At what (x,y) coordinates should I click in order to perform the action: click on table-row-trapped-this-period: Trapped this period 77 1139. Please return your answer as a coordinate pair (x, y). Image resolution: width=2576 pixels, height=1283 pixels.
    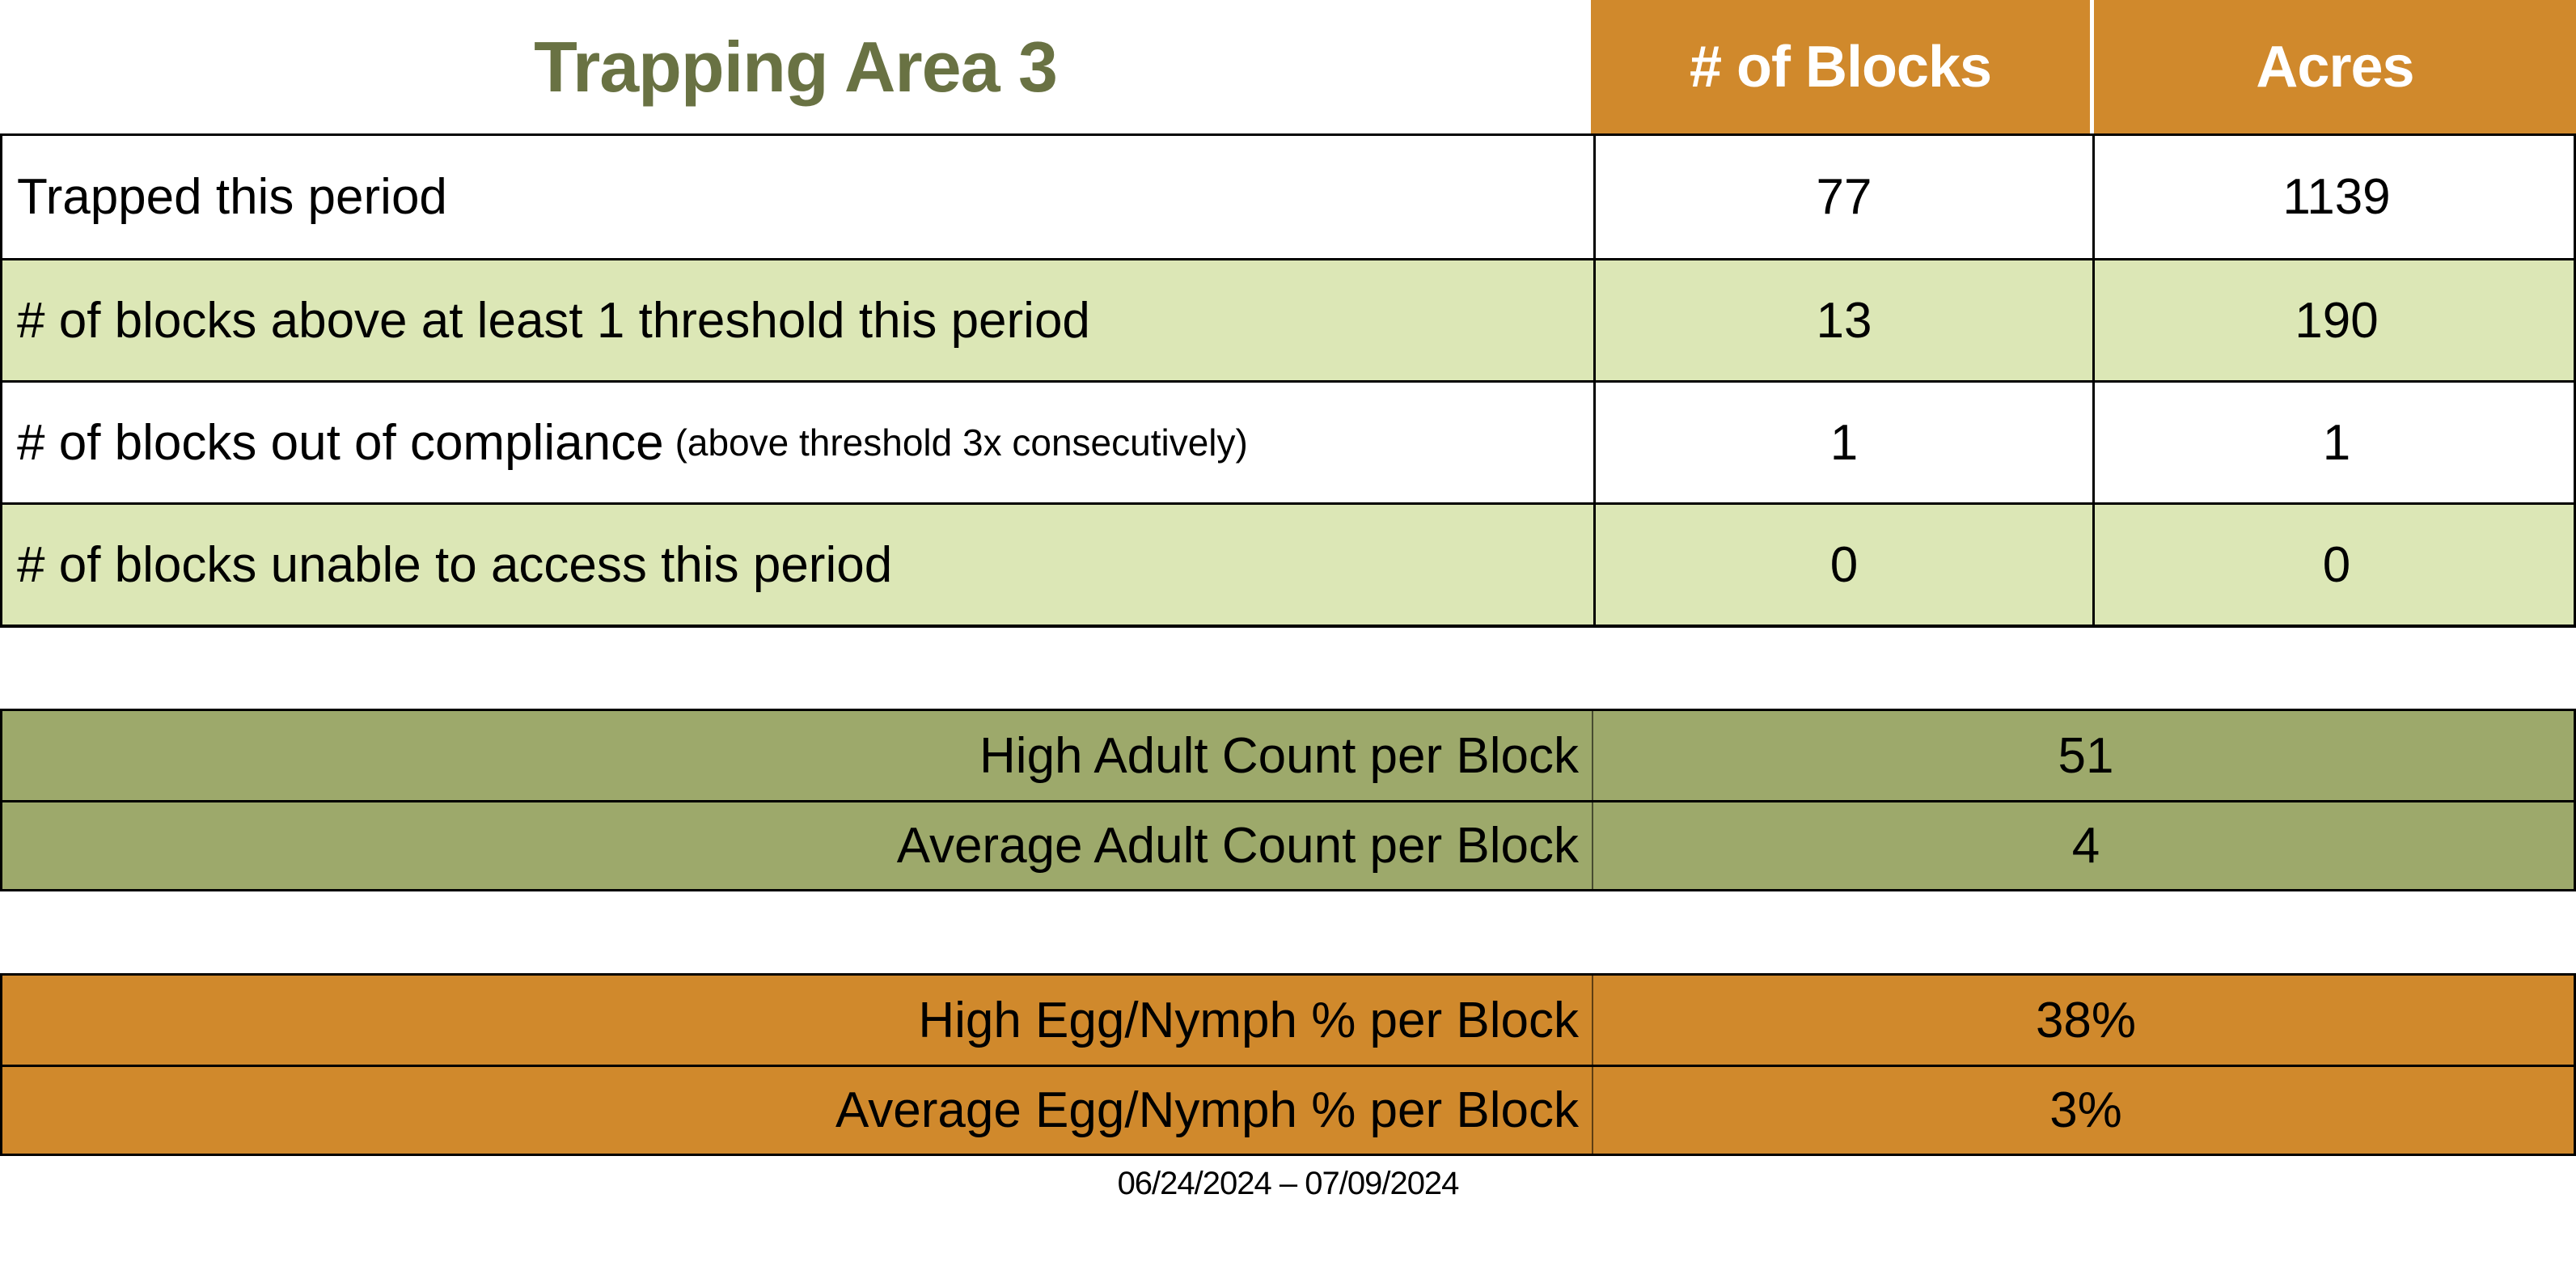
    Looking at the image, I should click on (1288, 197).